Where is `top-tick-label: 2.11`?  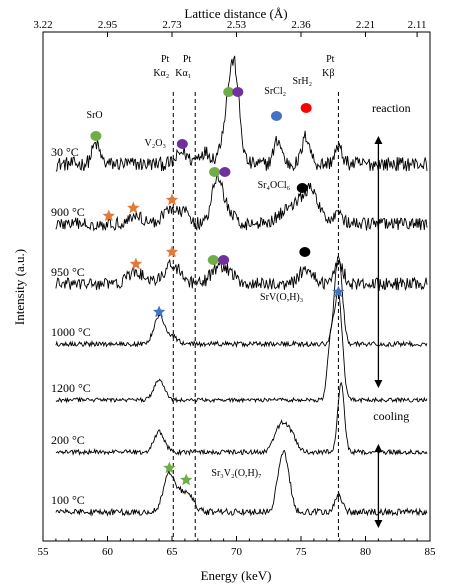
top-tick-label: 2.11 is located at coordinates (417, 25).